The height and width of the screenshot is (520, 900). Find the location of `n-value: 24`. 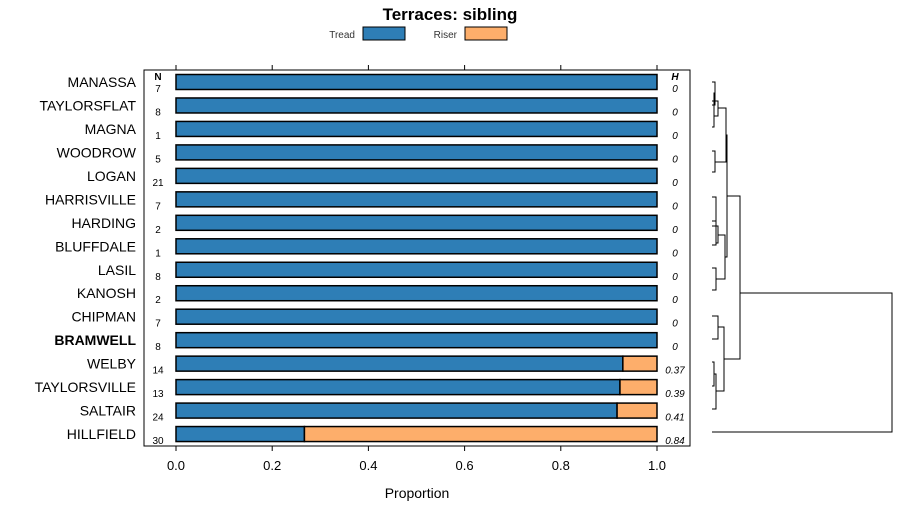

n-value: 24 is located at coordinates (158, 418).